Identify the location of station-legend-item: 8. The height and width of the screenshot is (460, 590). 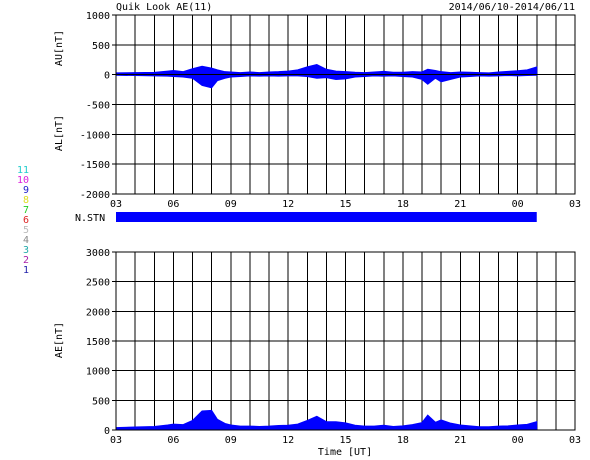
(26, 200).